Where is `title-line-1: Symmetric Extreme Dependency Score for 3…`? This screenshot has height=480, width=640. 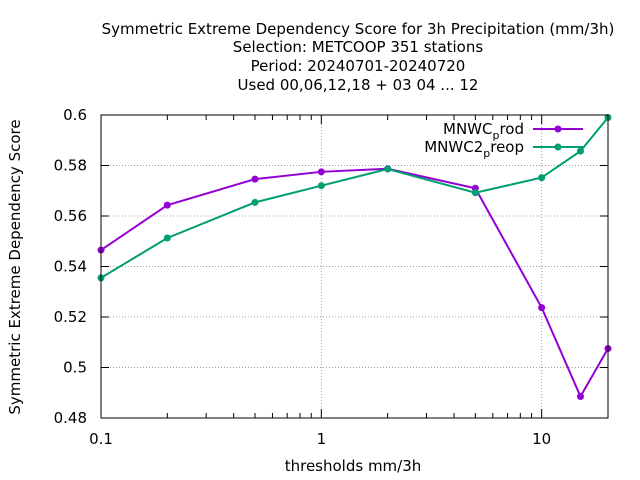
title-line-1: Symmetric Extreme Dependency Score for 3… is located at coordinates (358, 29).